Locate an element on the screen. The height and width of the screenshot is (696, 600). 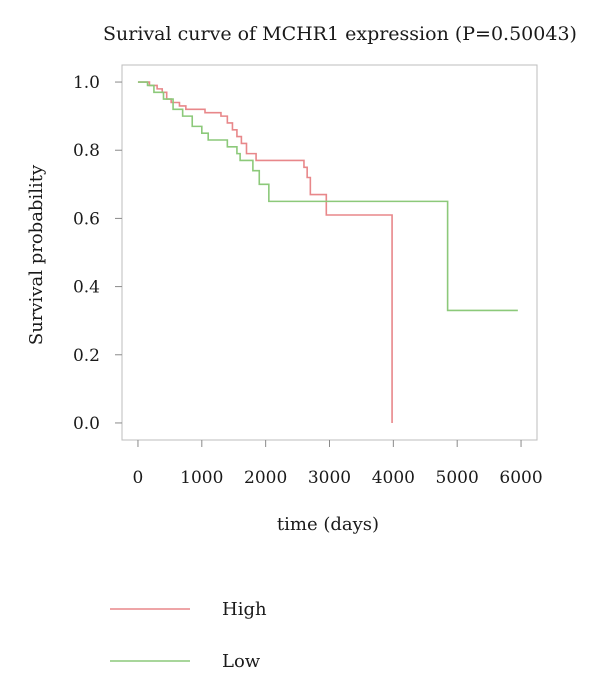
y-tick-label-2: 0.4 is located at coordinates (86, 288).